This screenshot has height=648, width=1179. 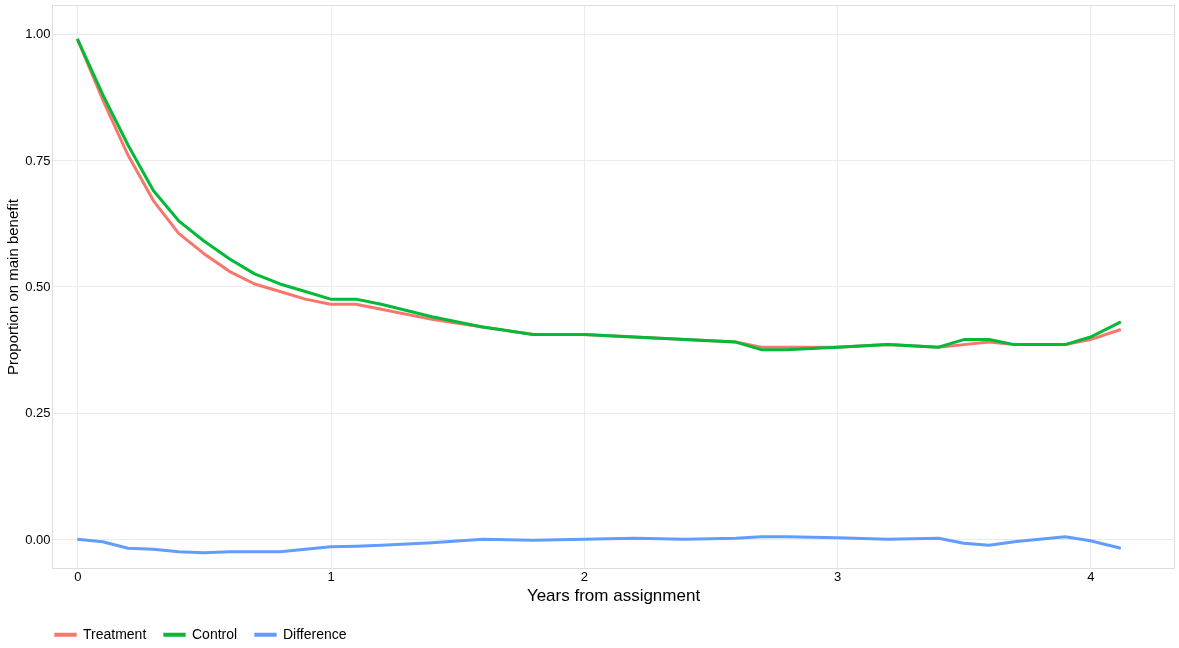 What do you see at coordinates (315, 633) in the screenshot?
I see `legend-label: Difference` at bounding box center [315, 633].